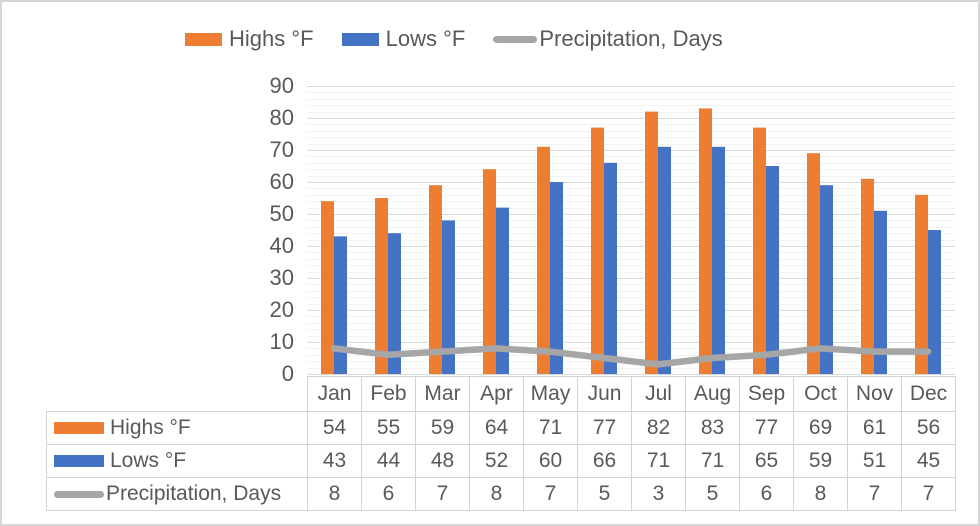 The width and height of the screenshot is (980, 526). Describe the element at coordinates (867, 276) in the screenshot. I see `bar-highs-f-nov` at that location.